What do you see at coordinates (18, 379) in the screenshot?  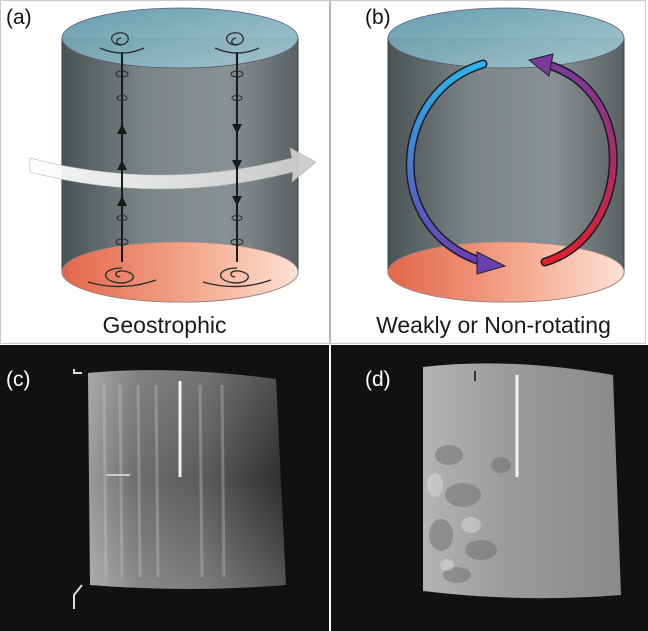 I see `panel-c-label: (c)` at bounding box center [18, 379].